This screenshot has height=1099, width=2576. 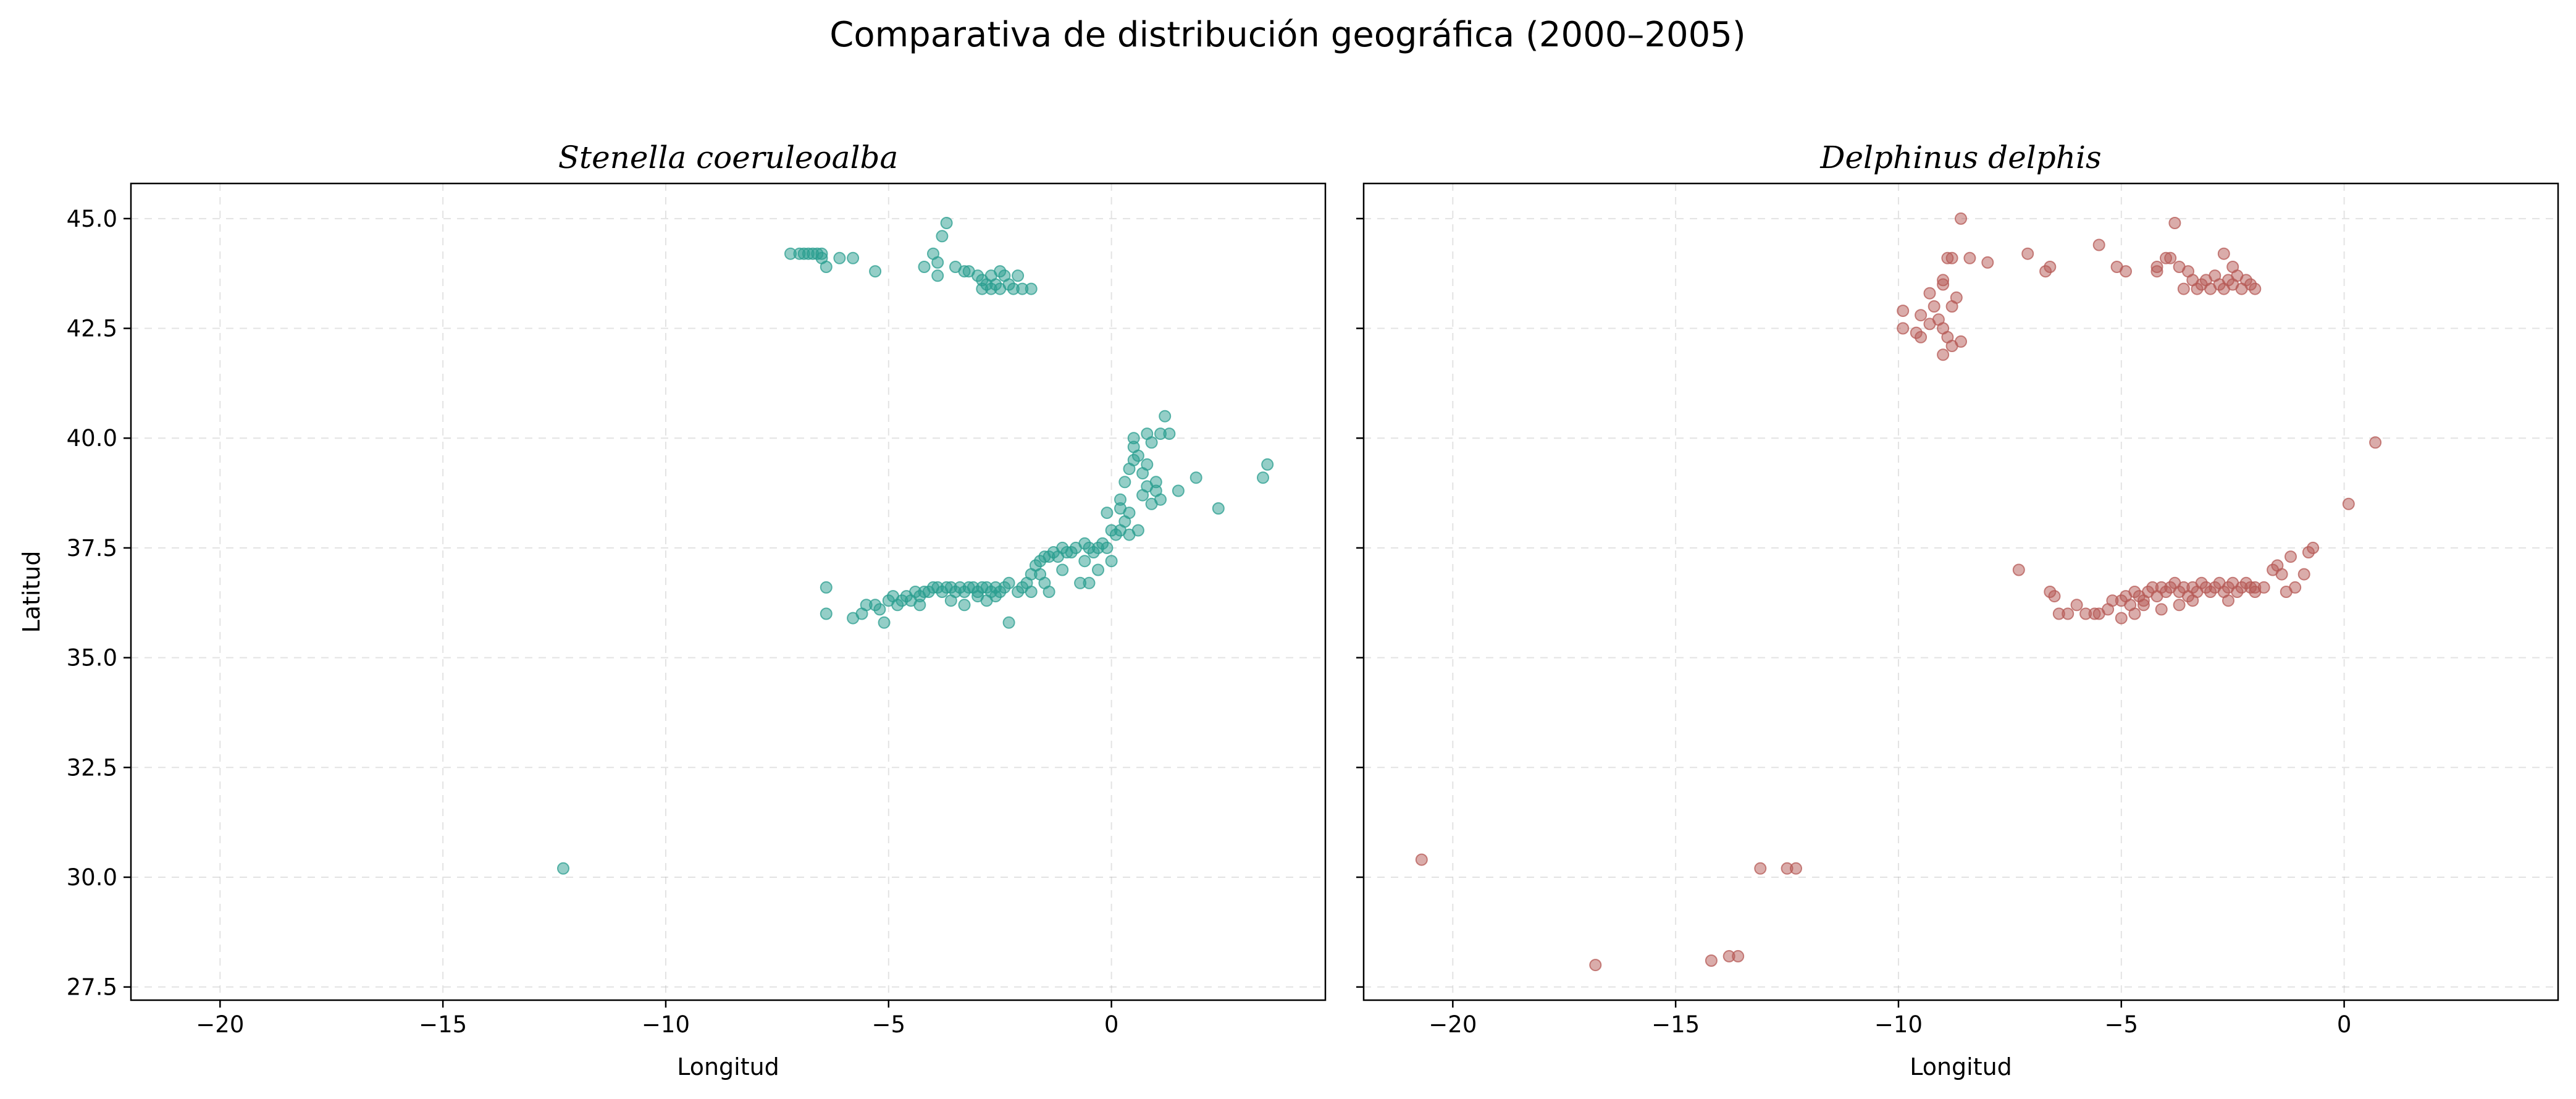 I want to click on x-tick-label: −5, so click(x=889, y=1024).